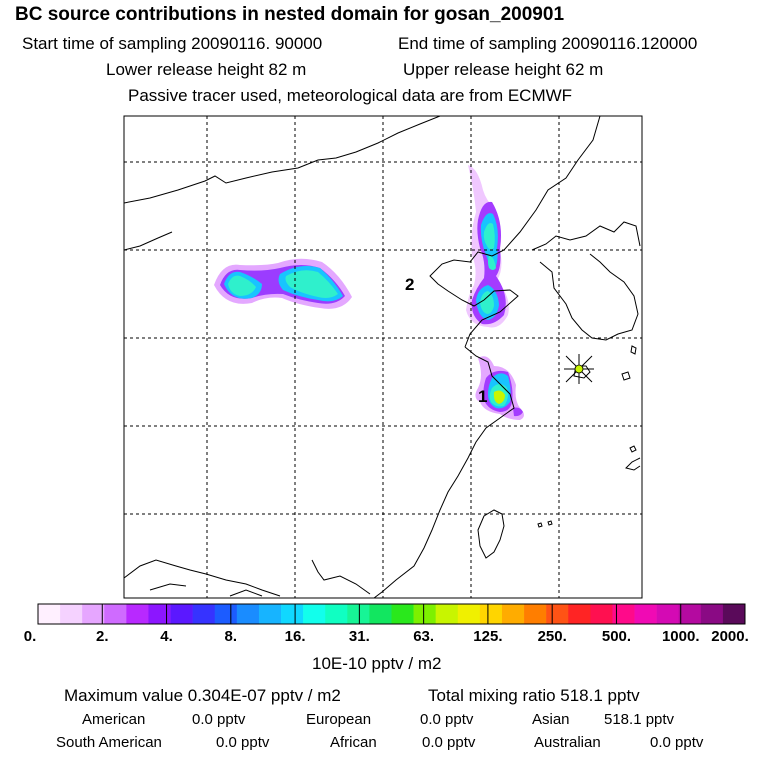  I want to click on colorbar-tick-label: 2., so click(102, 636).